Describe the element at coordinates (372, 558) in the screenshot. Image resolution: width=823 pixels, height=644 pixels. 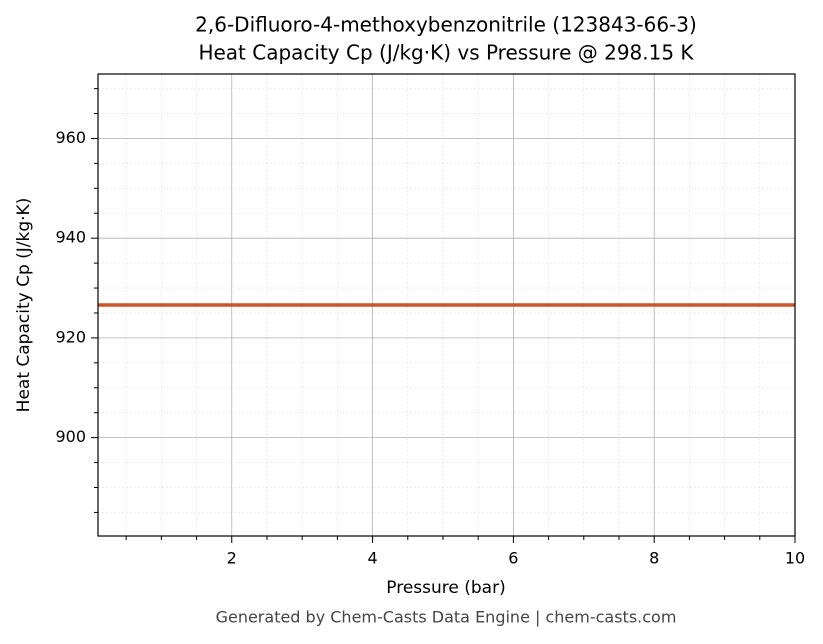
I see `x-tick-label: 4` at that location.